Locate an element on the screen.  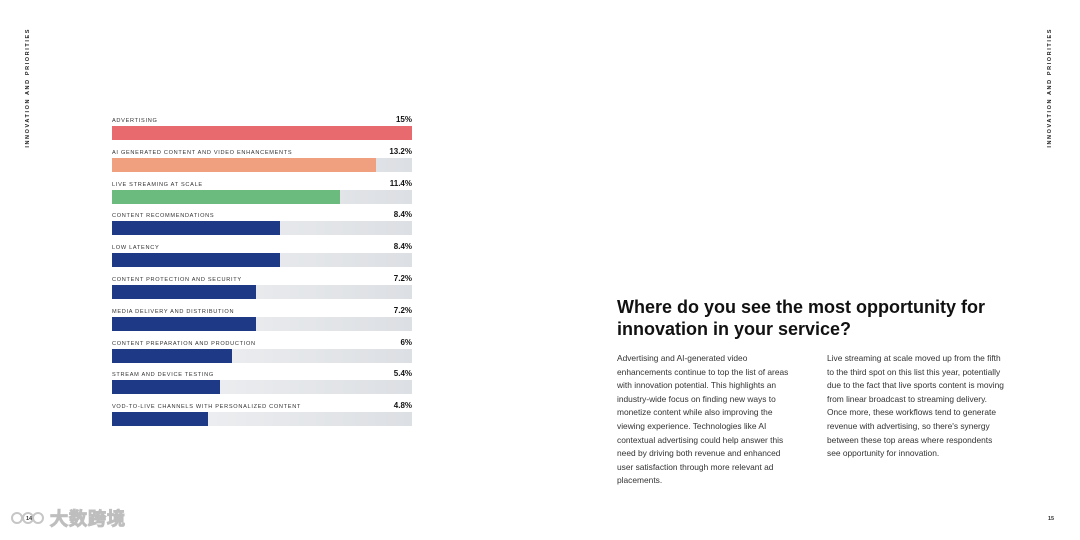
page-number-left: 14 is located at coordinates (29, 519).